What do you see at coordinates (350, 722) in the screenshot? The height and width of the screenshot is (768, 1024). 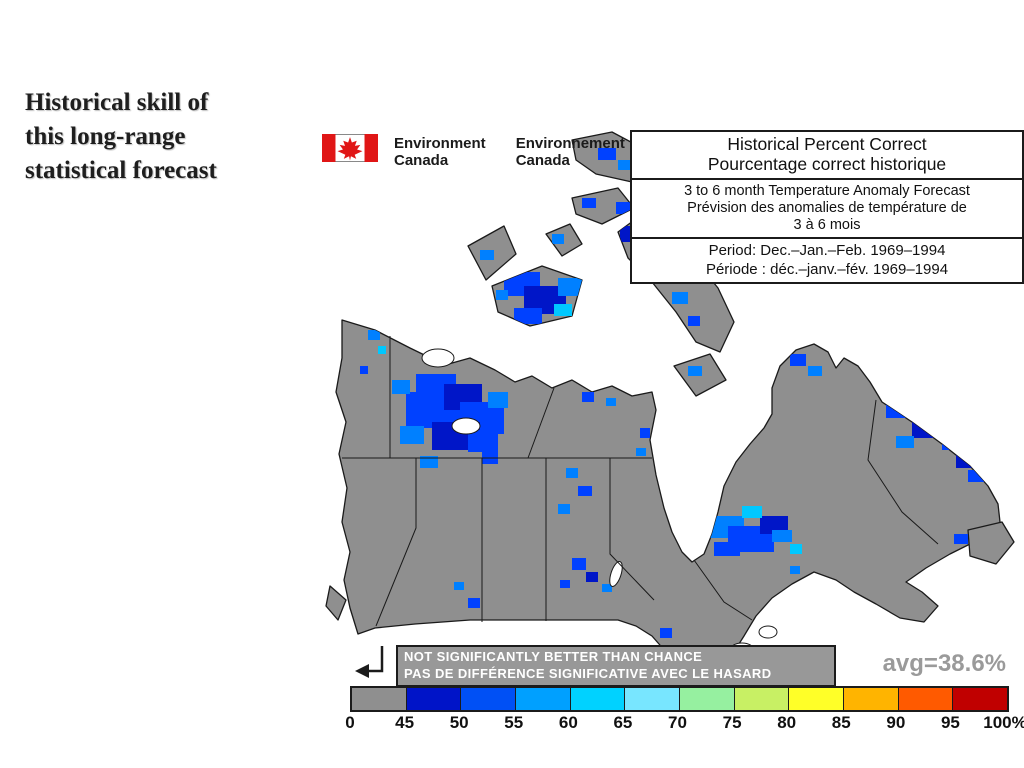 I see `colorbar-tick-label: 0` at bounding box center [350, 722].